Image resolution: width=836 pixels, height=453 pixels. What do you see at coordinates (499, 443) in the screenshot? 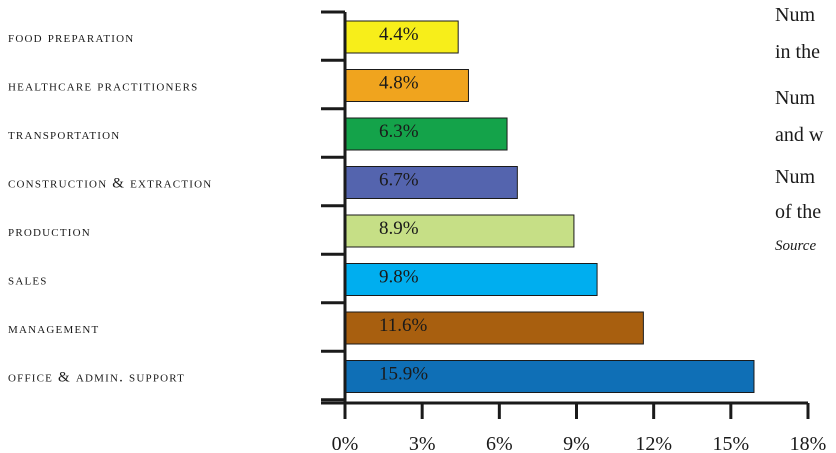
I see `x-tick-label: 6%` at bounding box center [499, 443].